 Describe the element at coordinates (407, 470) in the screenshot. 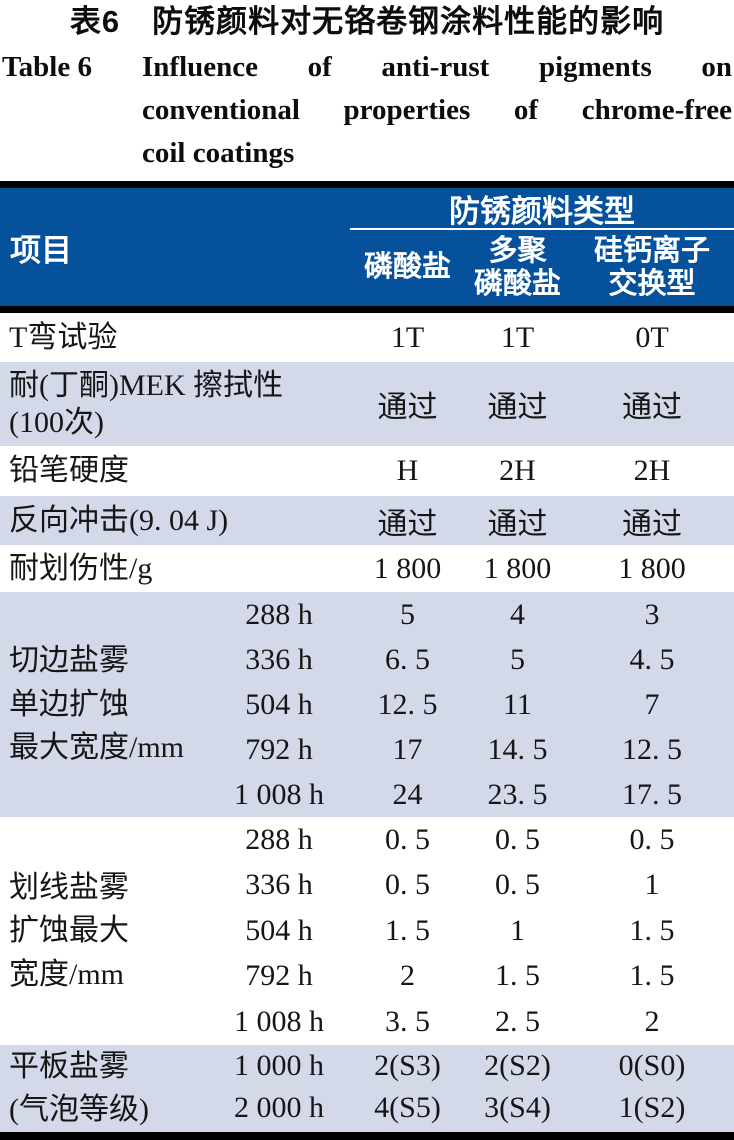

I see `cell-value: H` at that location.